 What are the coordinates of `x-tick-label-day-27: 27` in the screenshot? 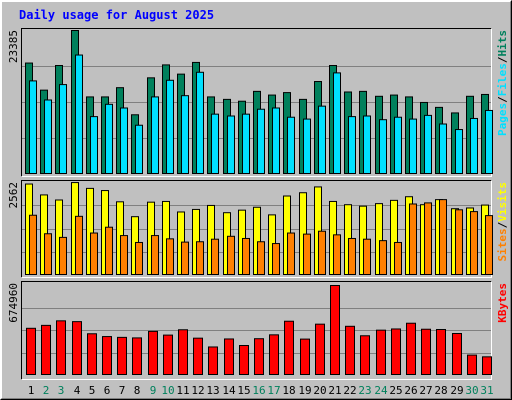 It's located at (425, 390).